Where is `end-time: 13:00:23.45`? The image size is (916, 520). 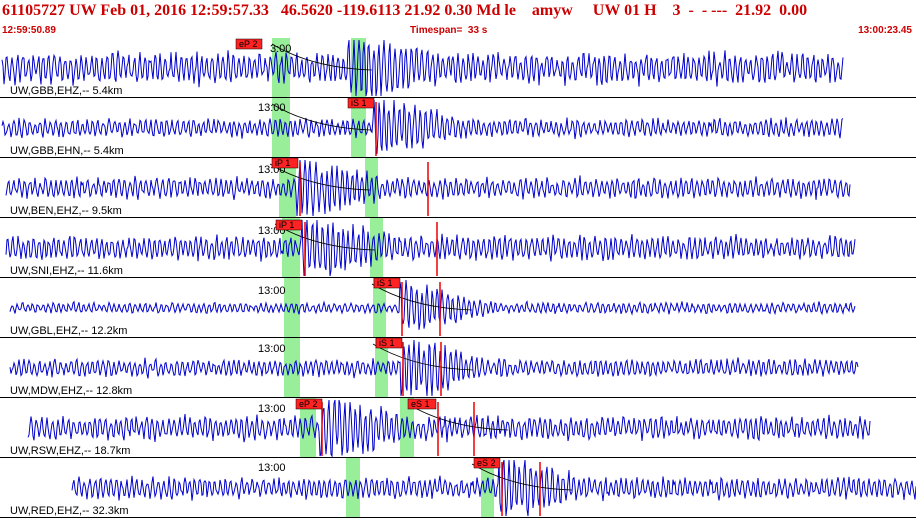 end-time: 13:00:23.45 is located at coordinates (885, 30).